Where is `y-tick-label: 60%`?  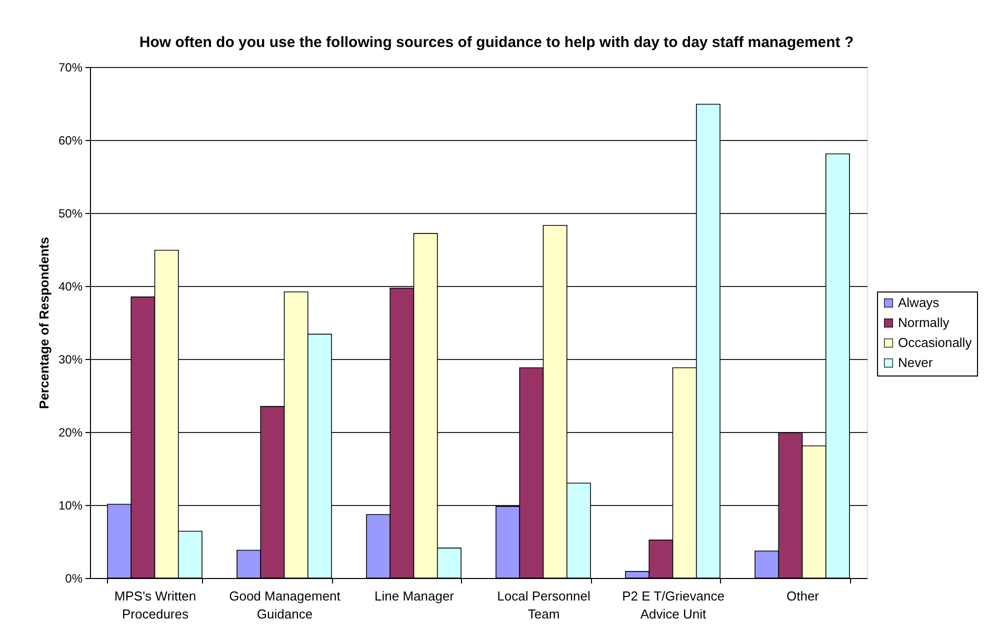
y-tick-label: 60% is located at coordinates (70, 141).